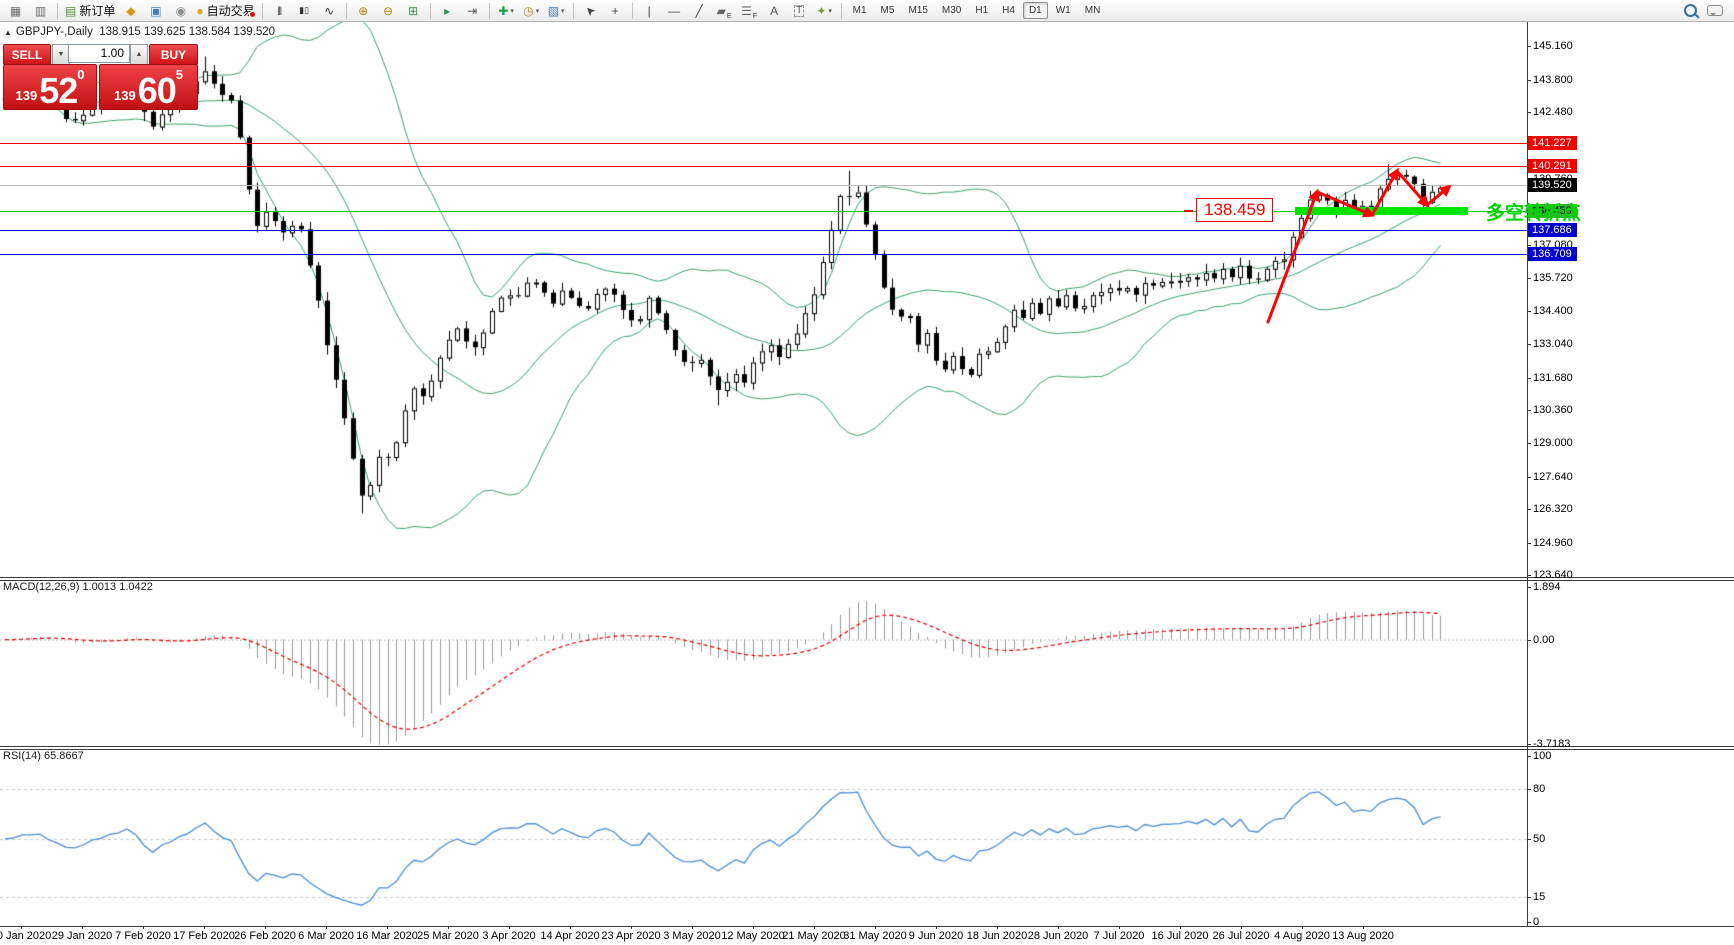 This screenshot has width=1734, height=945. I want to click on buy-button: BUY, so click(173, 54).